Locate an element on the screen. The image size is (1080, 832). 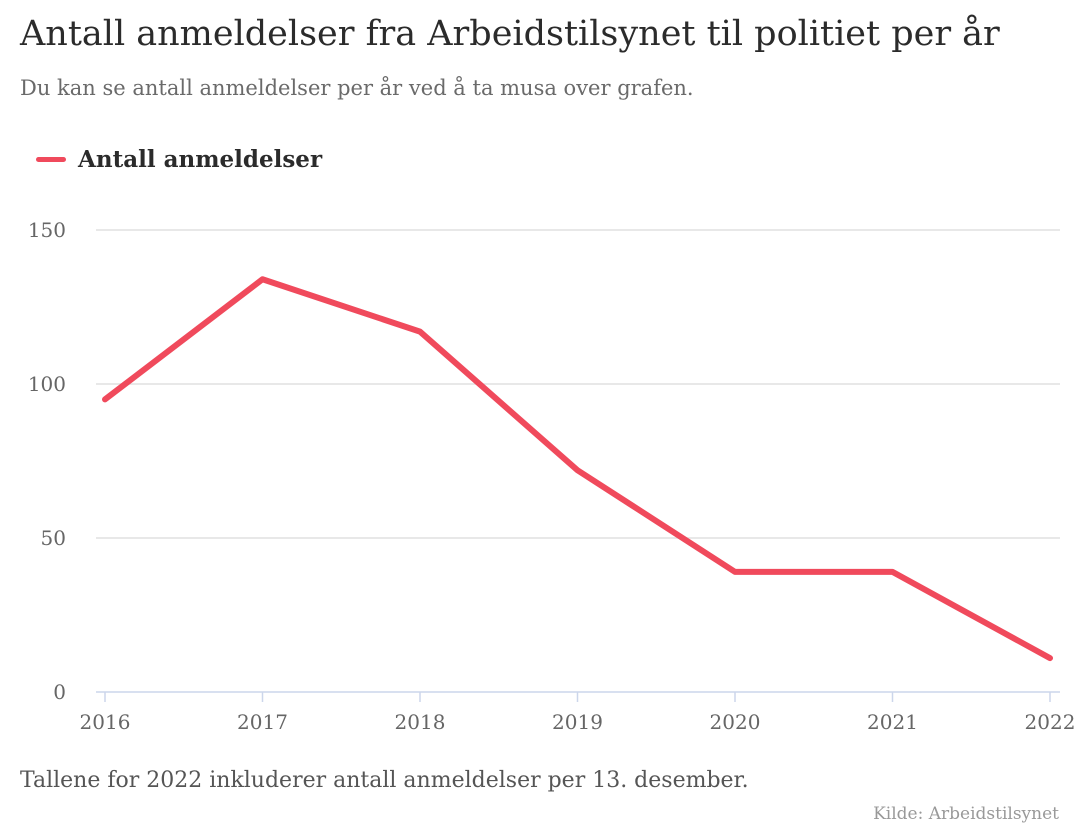
data-point-2018: 2018: 117 is located at coordinates (420, 332).